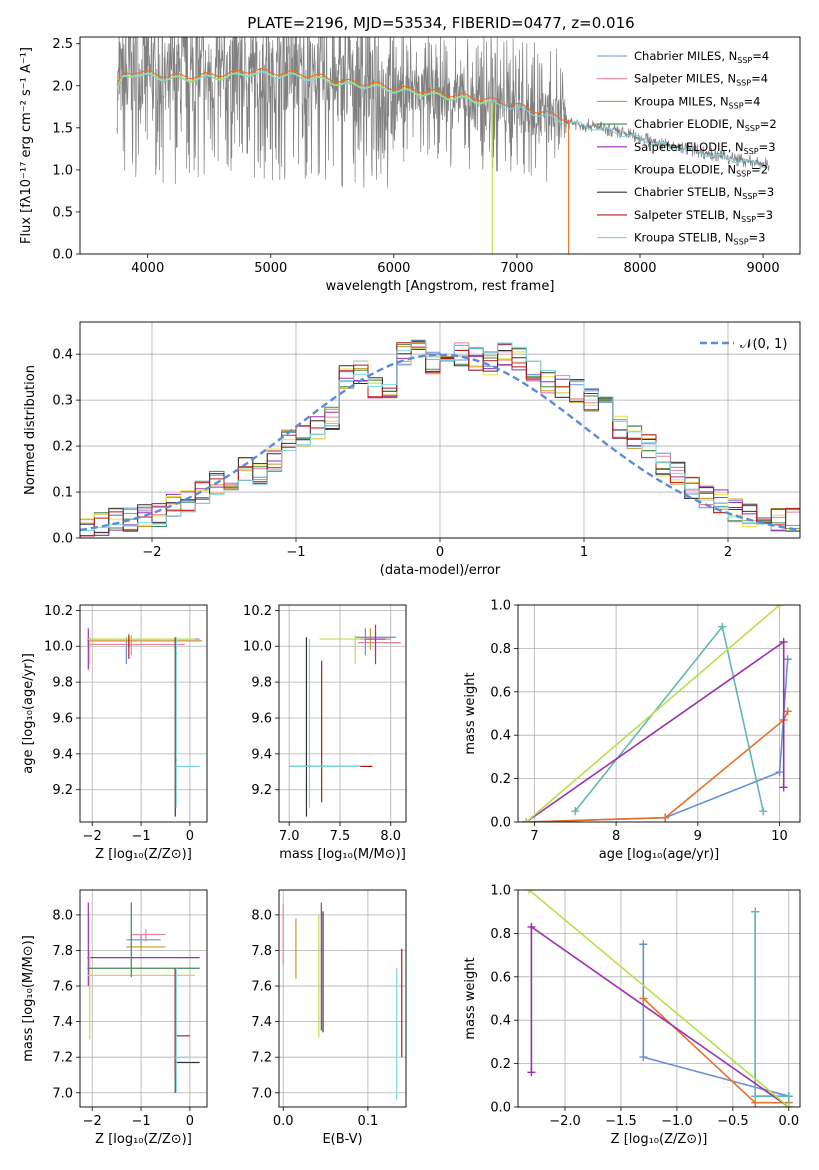 The image size is (819, 1170). I want to click on y-tick-label: 7.4, so click(62, 1022).